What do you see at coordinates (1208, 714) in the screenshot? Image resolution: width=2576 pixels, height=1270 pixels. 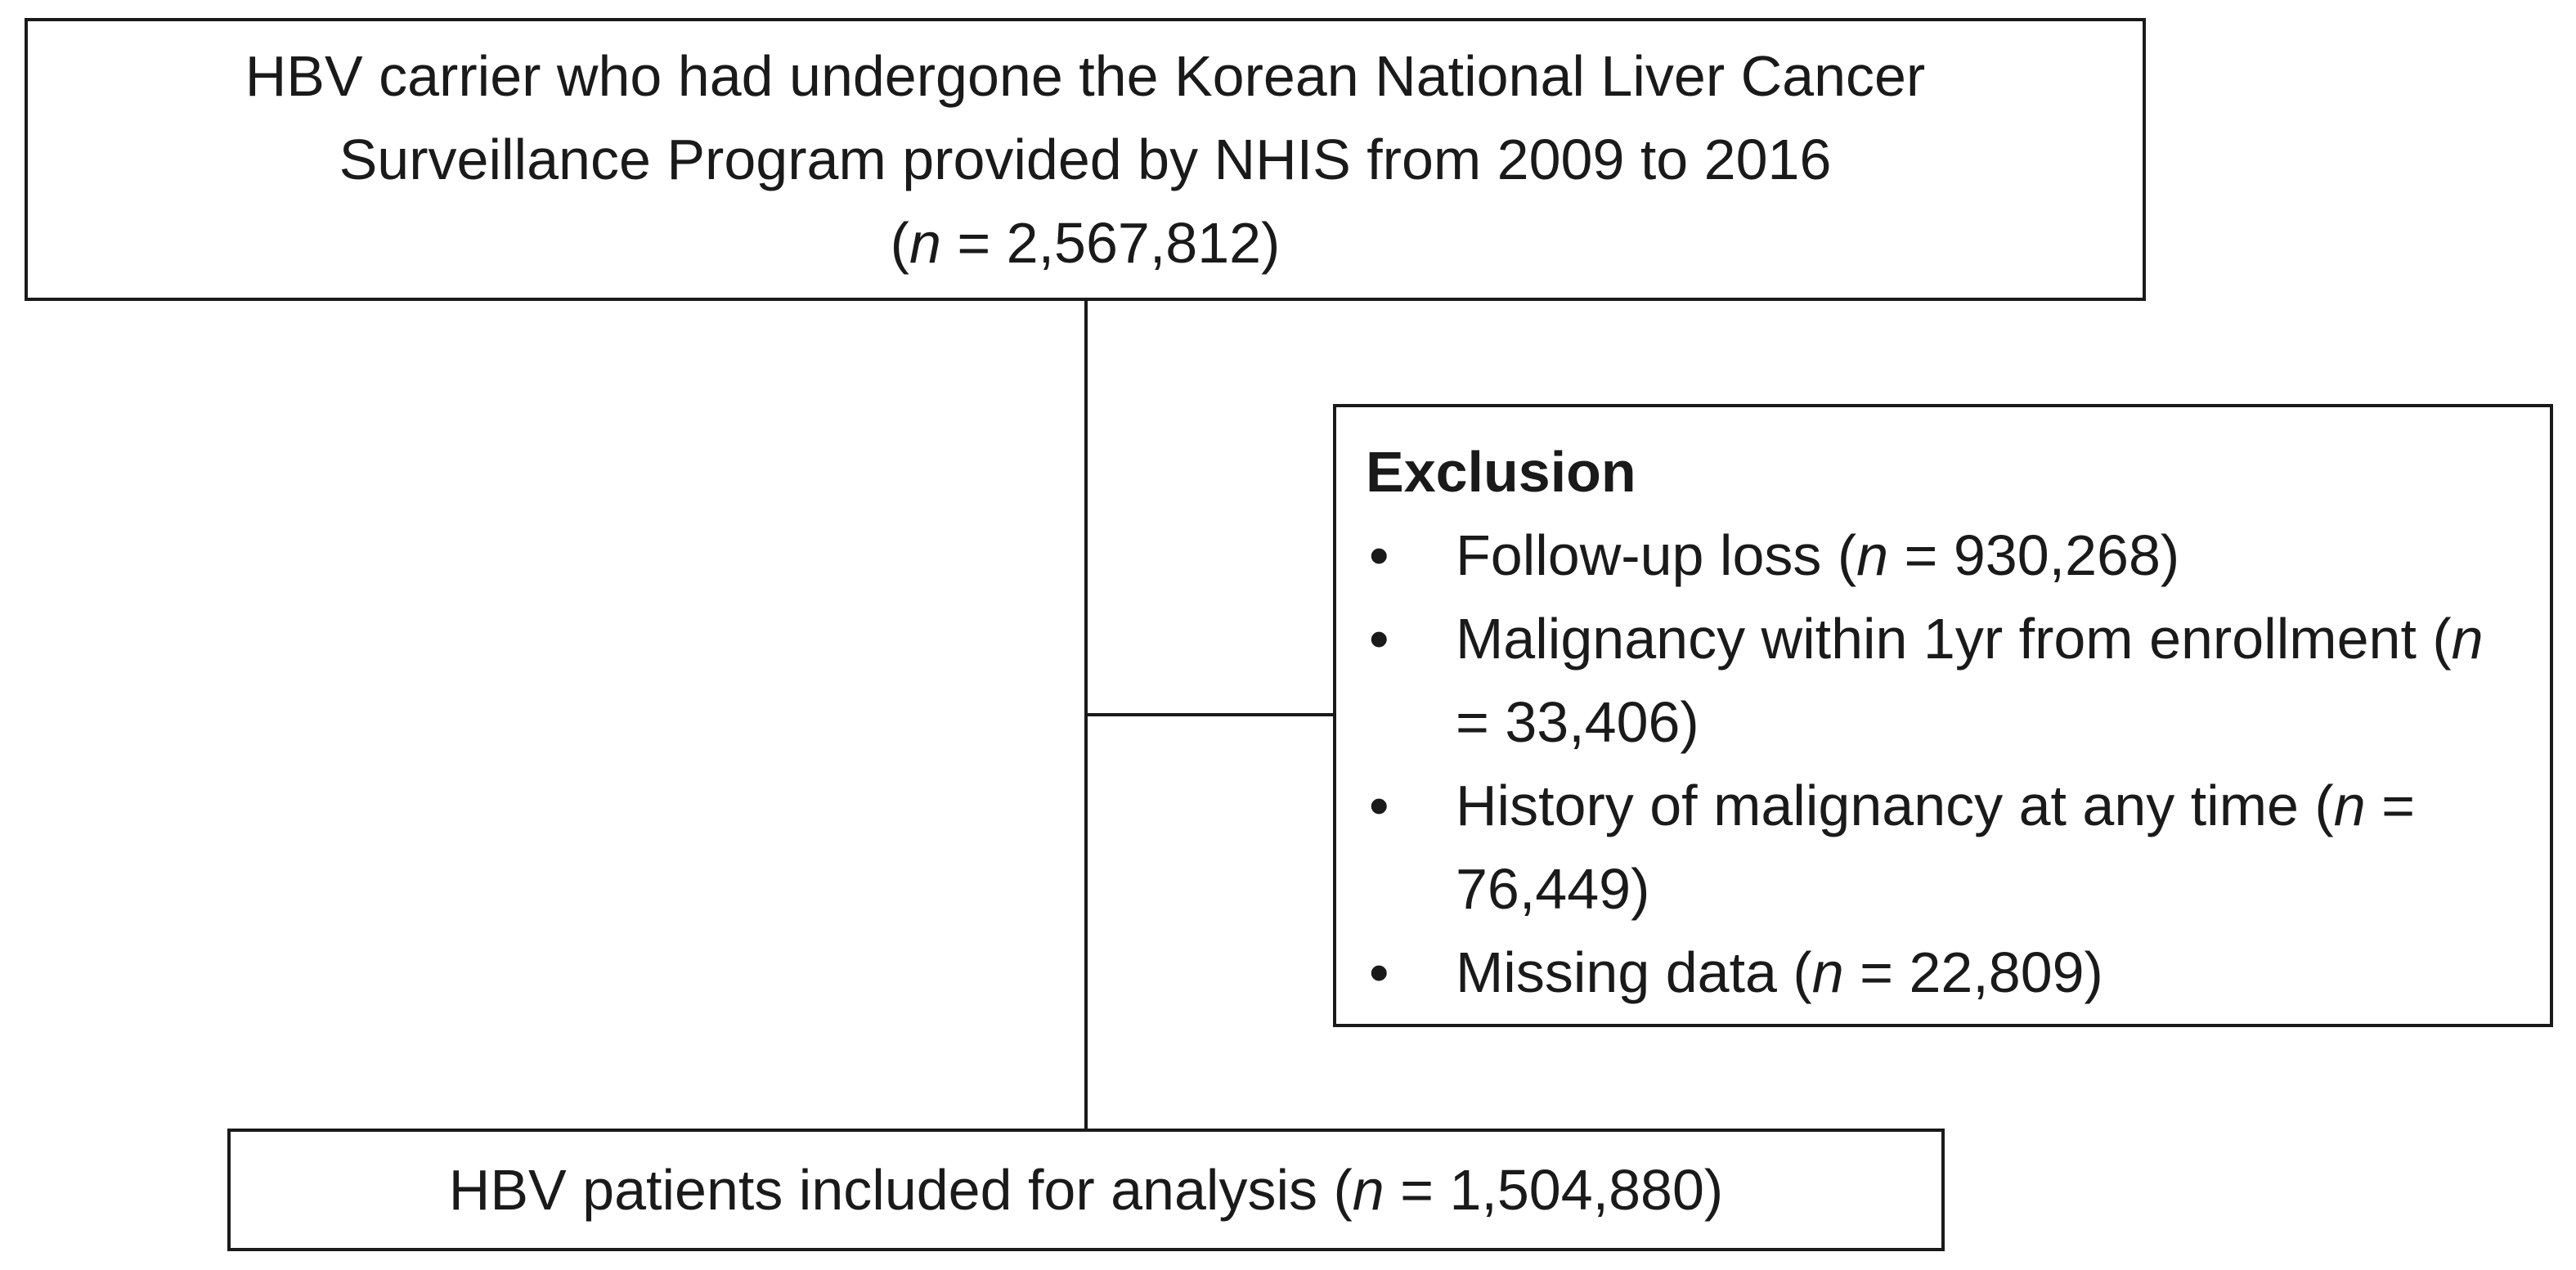 I see `exclusion-connector` at bounding box center [1208, 714].